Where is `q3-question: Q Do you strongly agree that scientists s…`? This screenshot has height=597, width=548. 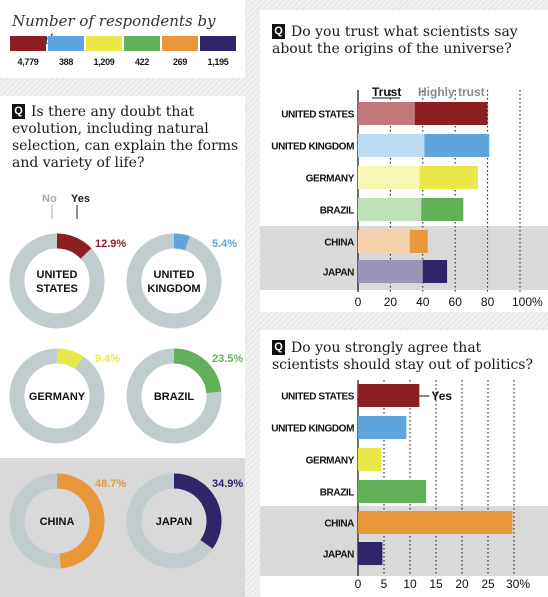 q3-question: Q Do you strongly agree that scientists s… is located at coordinates (406, 357).